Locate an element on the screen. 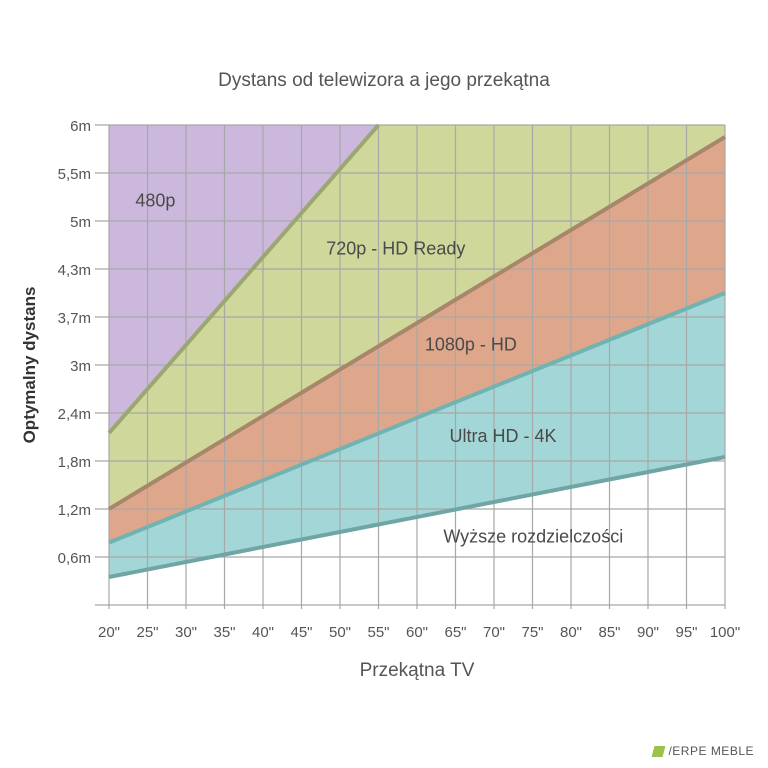 This screenshot has width=768, height=768. region-label: 480p is located at coordinates (155, 201).